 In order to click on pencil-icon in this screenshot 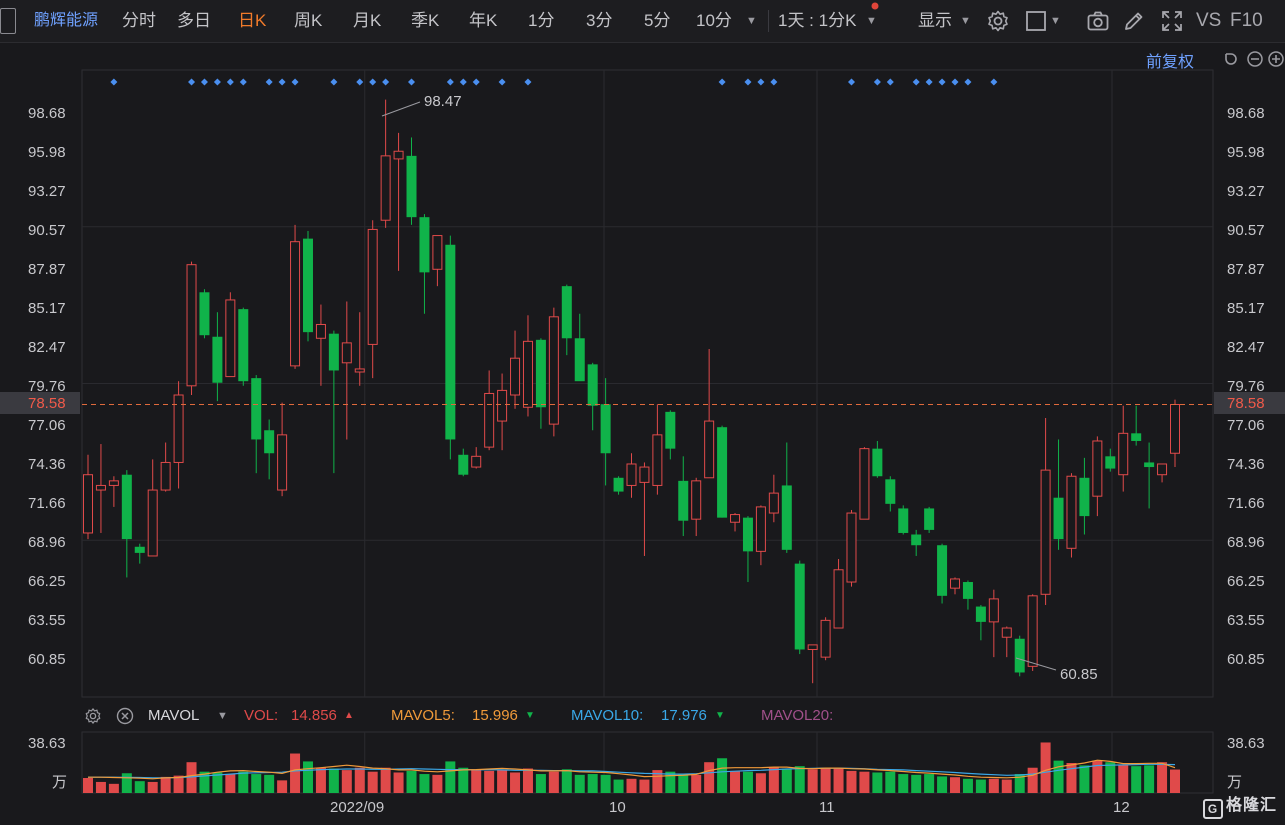, I will do `click(1134, 21)`.